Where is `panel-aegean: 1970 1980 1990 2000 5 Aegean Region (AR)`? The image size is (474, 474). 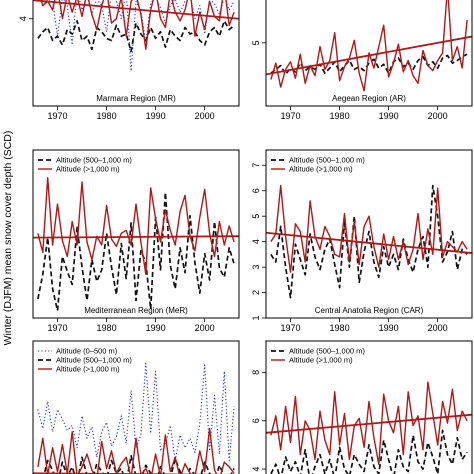 panel-aegean: 1970 1980 1990 2000 5 Aegean Region (AR) is located at coordinates (362, 60).